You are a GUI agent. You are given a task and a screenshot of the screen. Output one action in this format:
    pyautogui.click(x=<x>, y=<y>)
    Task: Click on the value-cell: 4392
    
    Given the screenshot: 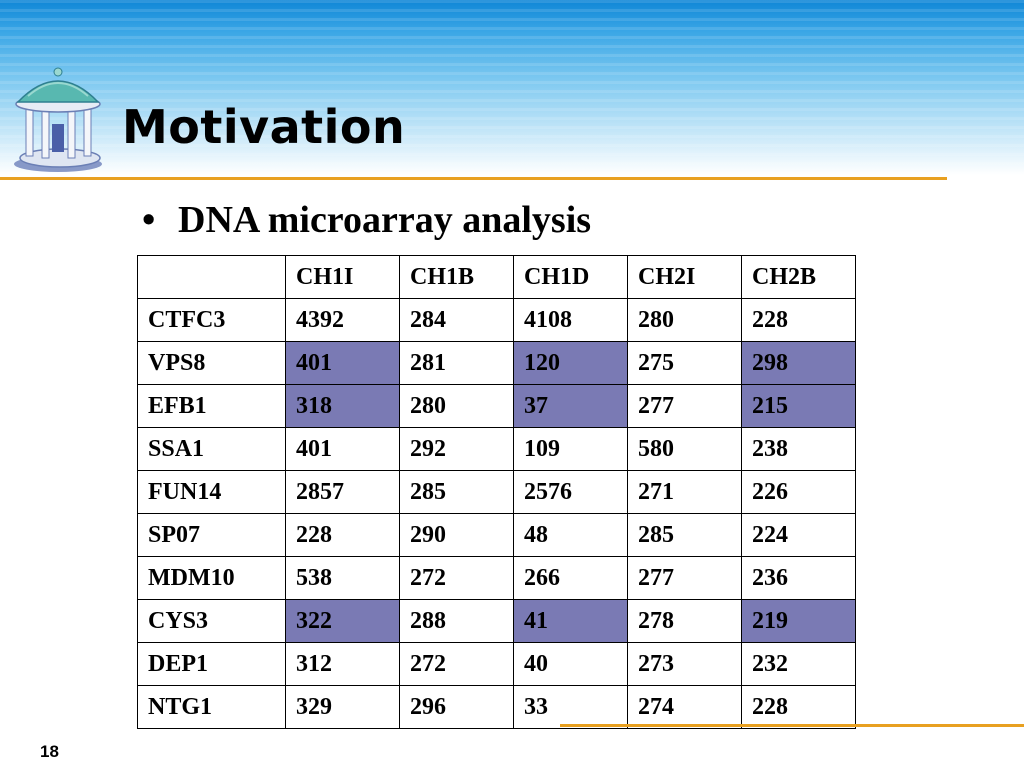 What is the action you would take?
    pyautogui.click(x=342, y=320)
    